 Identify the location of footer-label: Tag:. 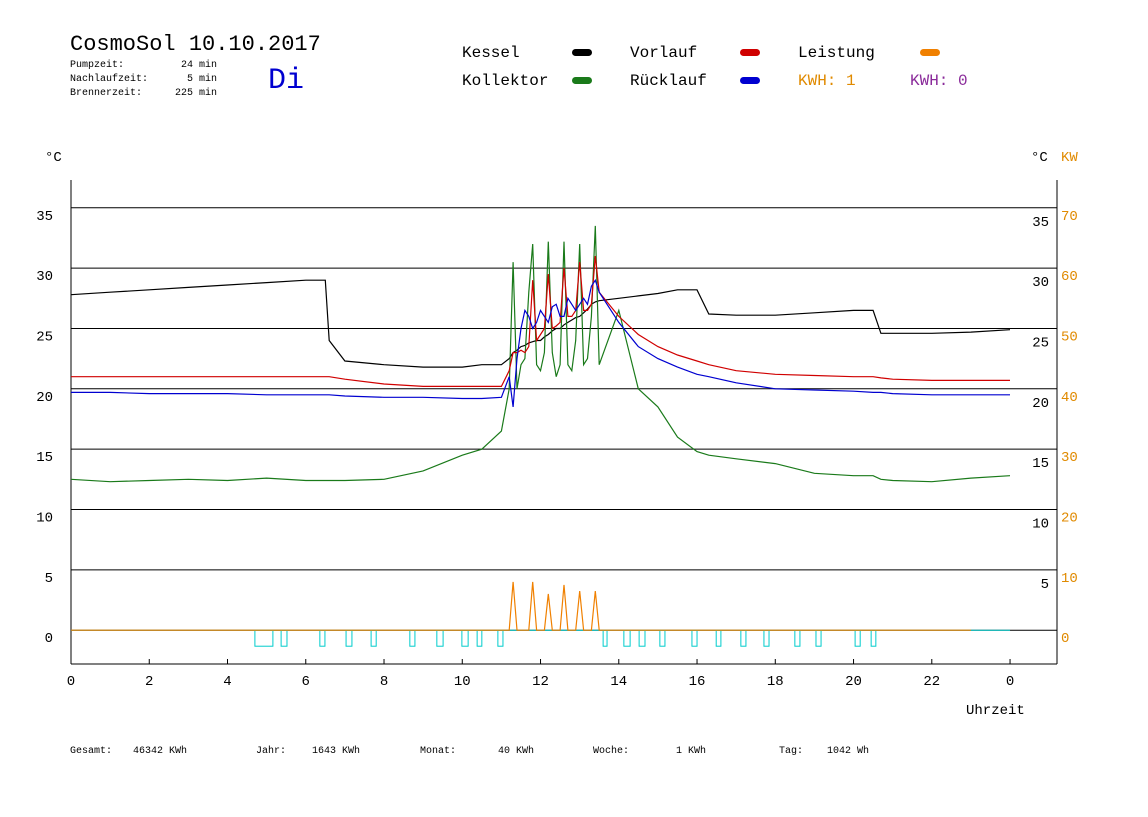
(791, 751).